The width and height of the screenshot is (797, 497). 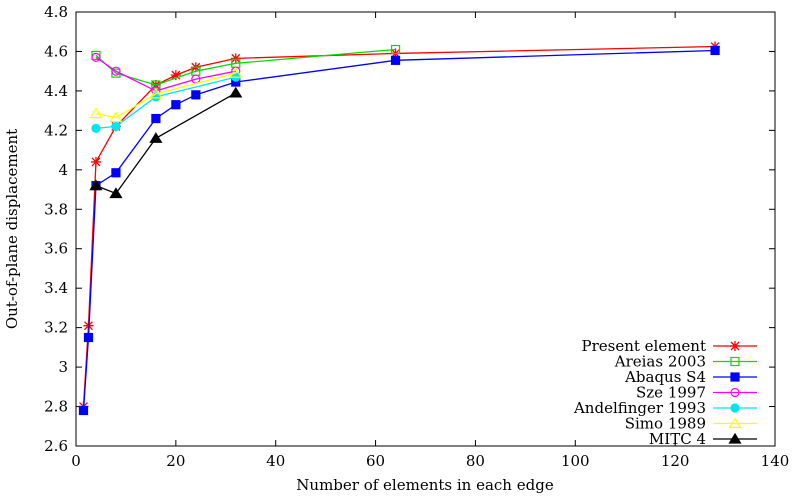 I want to click on y-tick-label: 2.6, so click(x=56, y=446).